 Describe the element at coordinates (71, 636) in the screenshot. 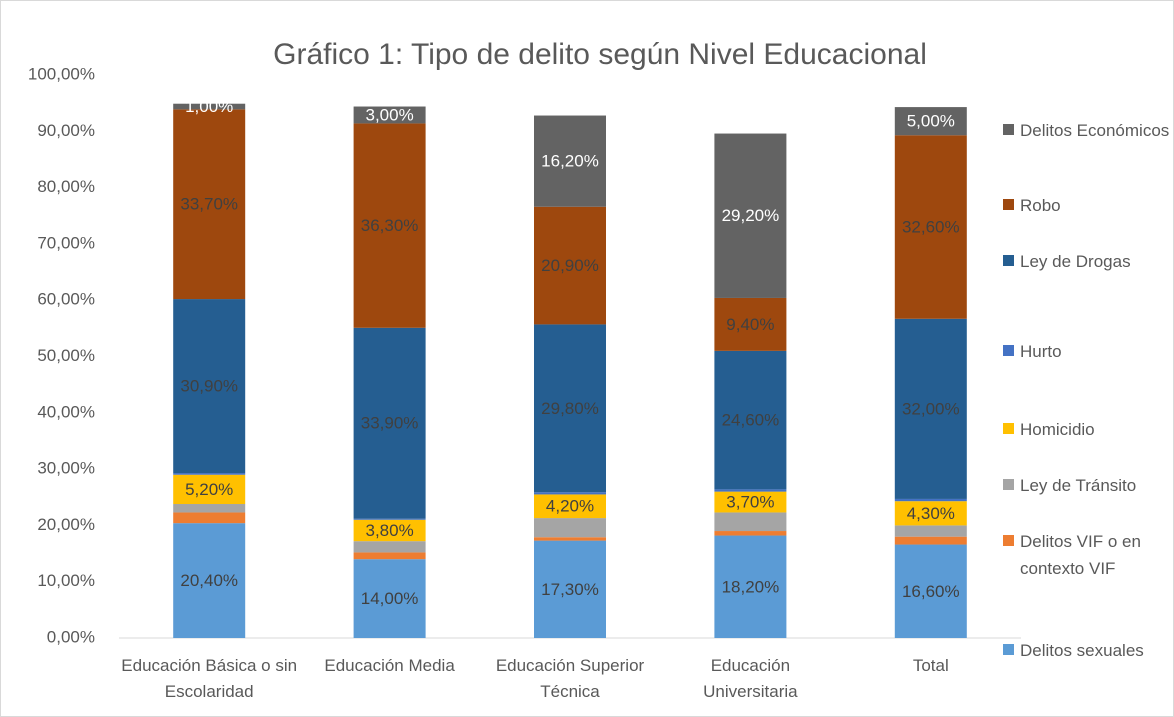

I see `y-tick-label: 0,00%` at that location.